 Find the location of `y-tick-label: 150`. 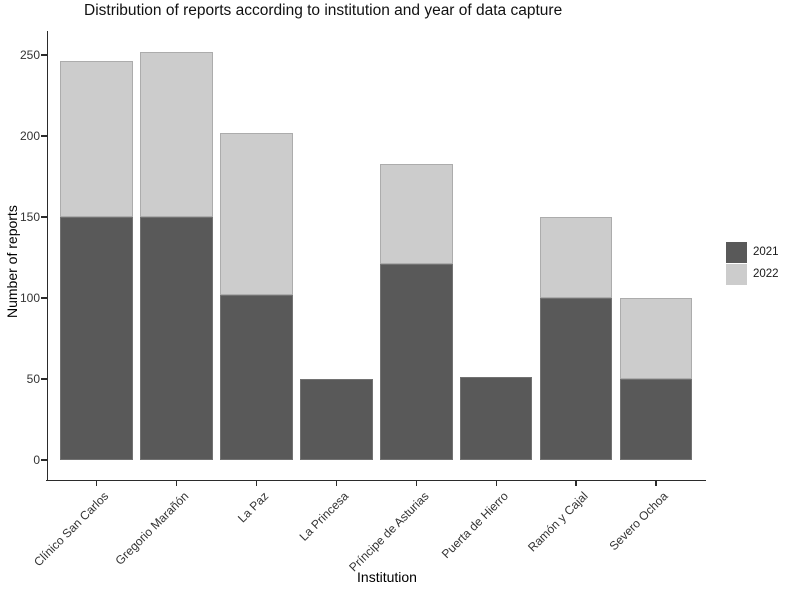

y-tick-label: 150 is located at coordinates (29, 217).